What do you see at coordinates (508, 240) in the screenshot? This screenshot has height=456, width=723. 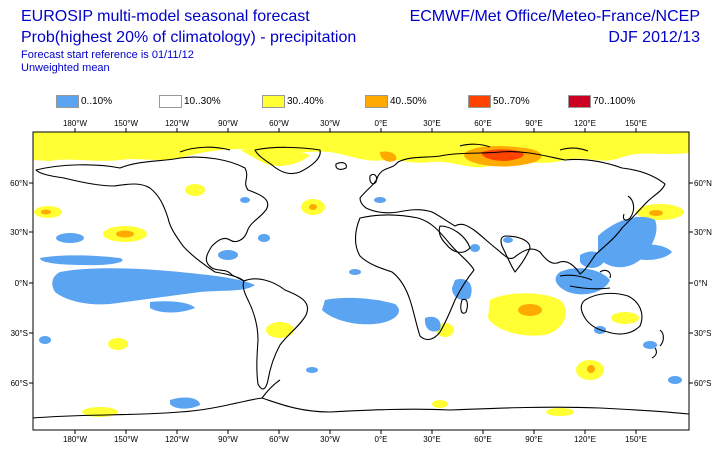 I see `shade-0-10-a5` at bounding box center [508, 240].